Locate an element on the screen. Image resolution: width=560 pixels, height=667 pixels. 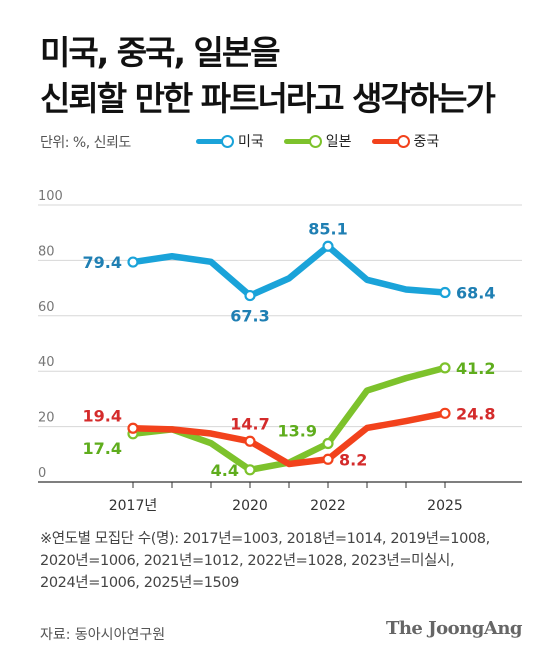
legend-label-japan: 일본 is located at coordinates (338, 142).